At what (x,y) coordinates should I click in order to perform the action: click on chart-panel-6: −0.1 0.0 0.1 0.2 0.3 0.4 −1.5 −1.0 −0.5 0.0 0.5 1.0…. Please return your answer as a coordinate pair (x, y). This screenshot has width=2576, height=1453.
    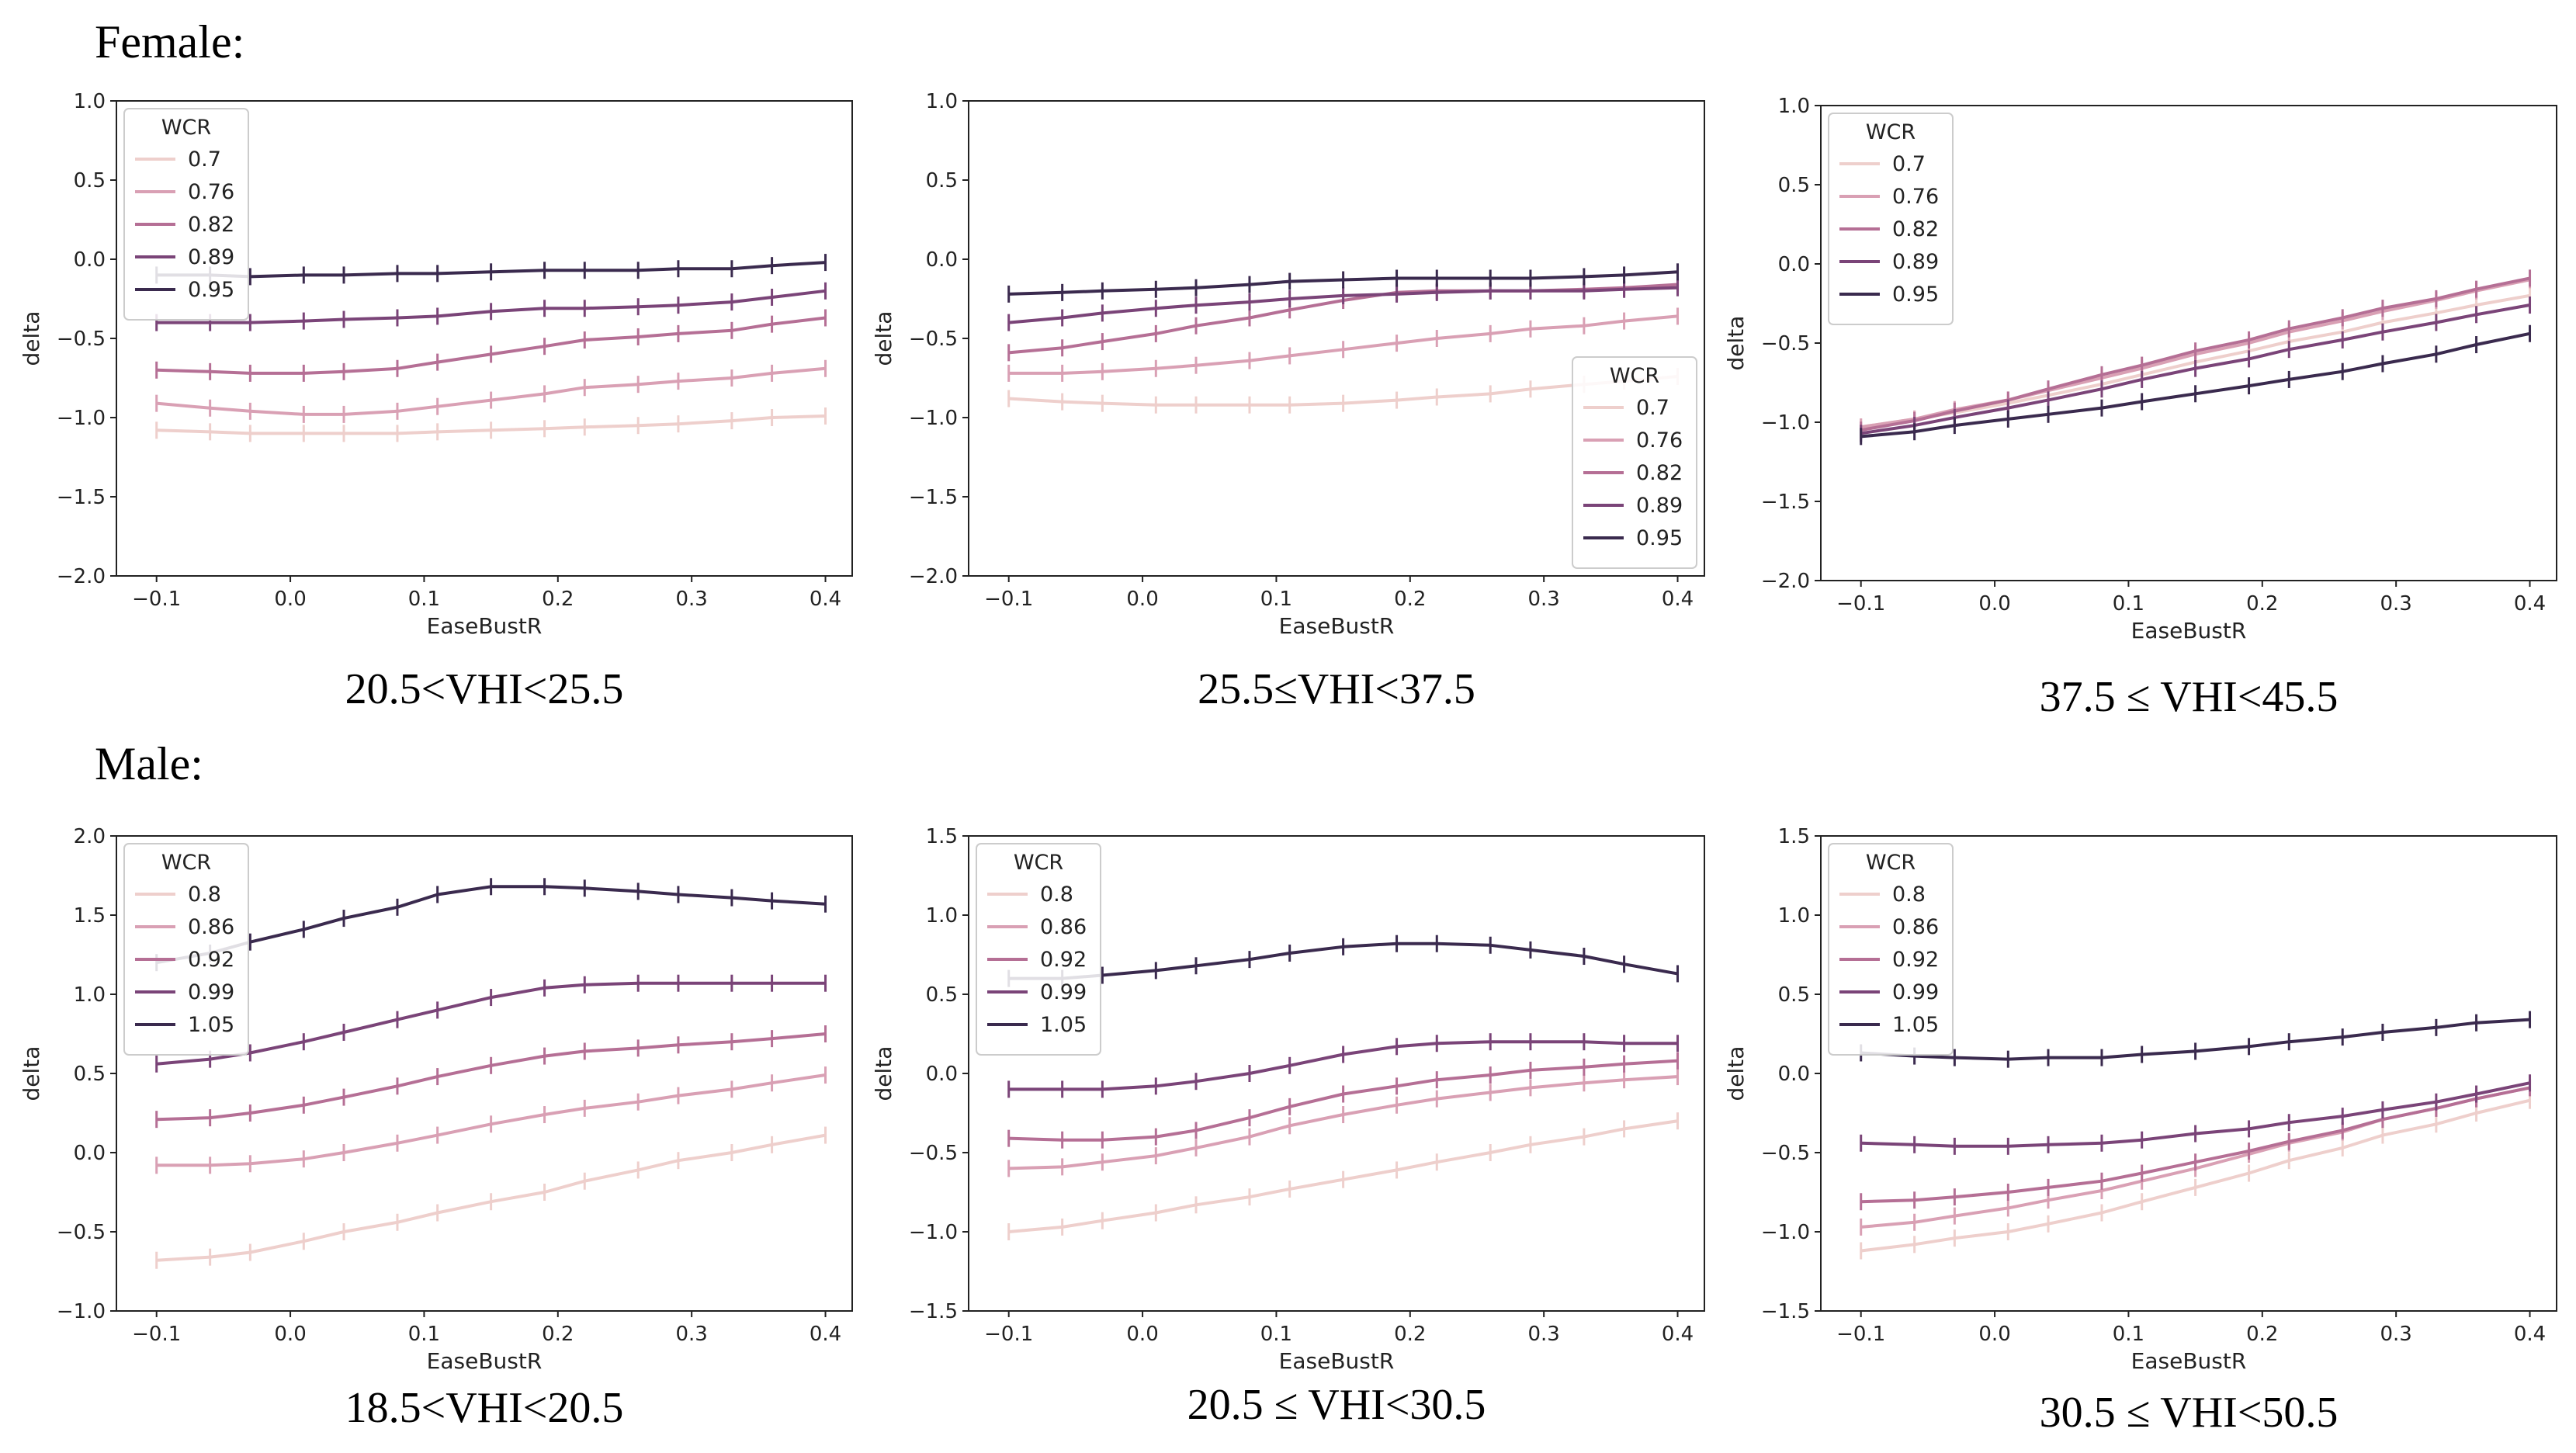
    Looking at the image, I should click on (2140, 1131).